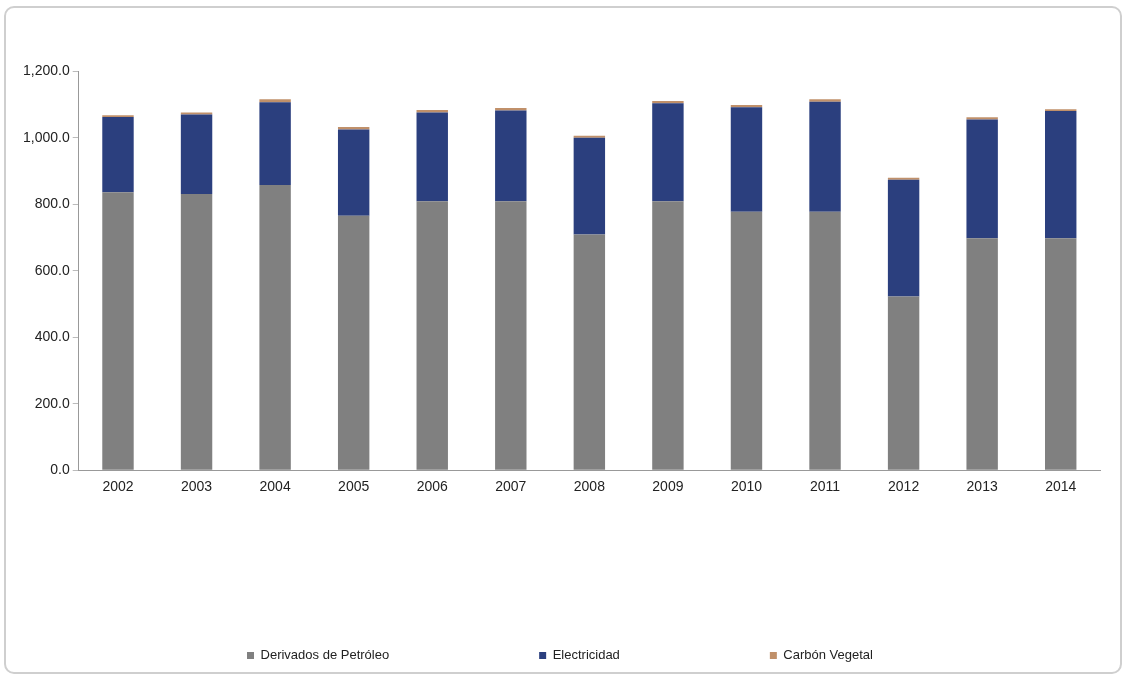 The width and height of the screenshot is (1132, 681). I want to click on y-tick-label: 0.0, so click(60, 469).